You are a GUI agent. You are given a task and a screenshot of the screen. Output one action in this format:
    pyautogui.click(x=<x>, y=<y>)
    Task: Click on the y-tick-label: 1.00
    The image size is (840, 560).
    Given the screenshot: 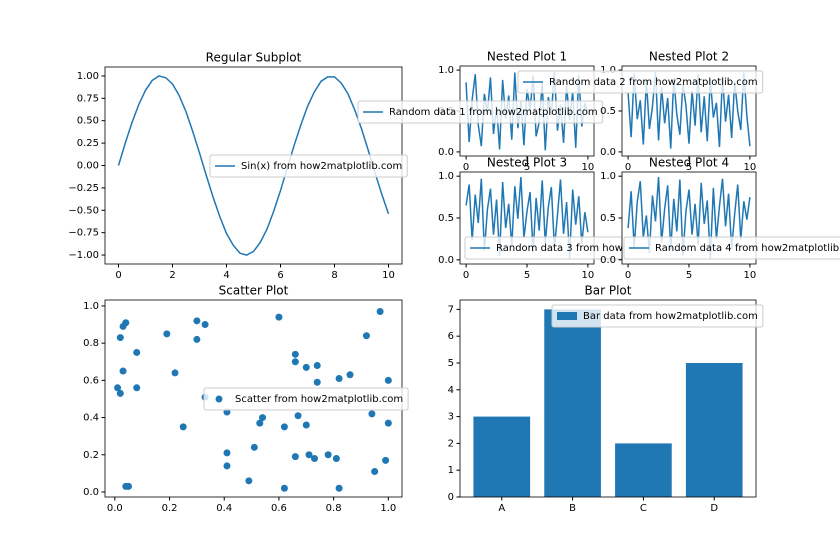 What is the action you would take?
    pyautogui.click(x=88, y=76)
    